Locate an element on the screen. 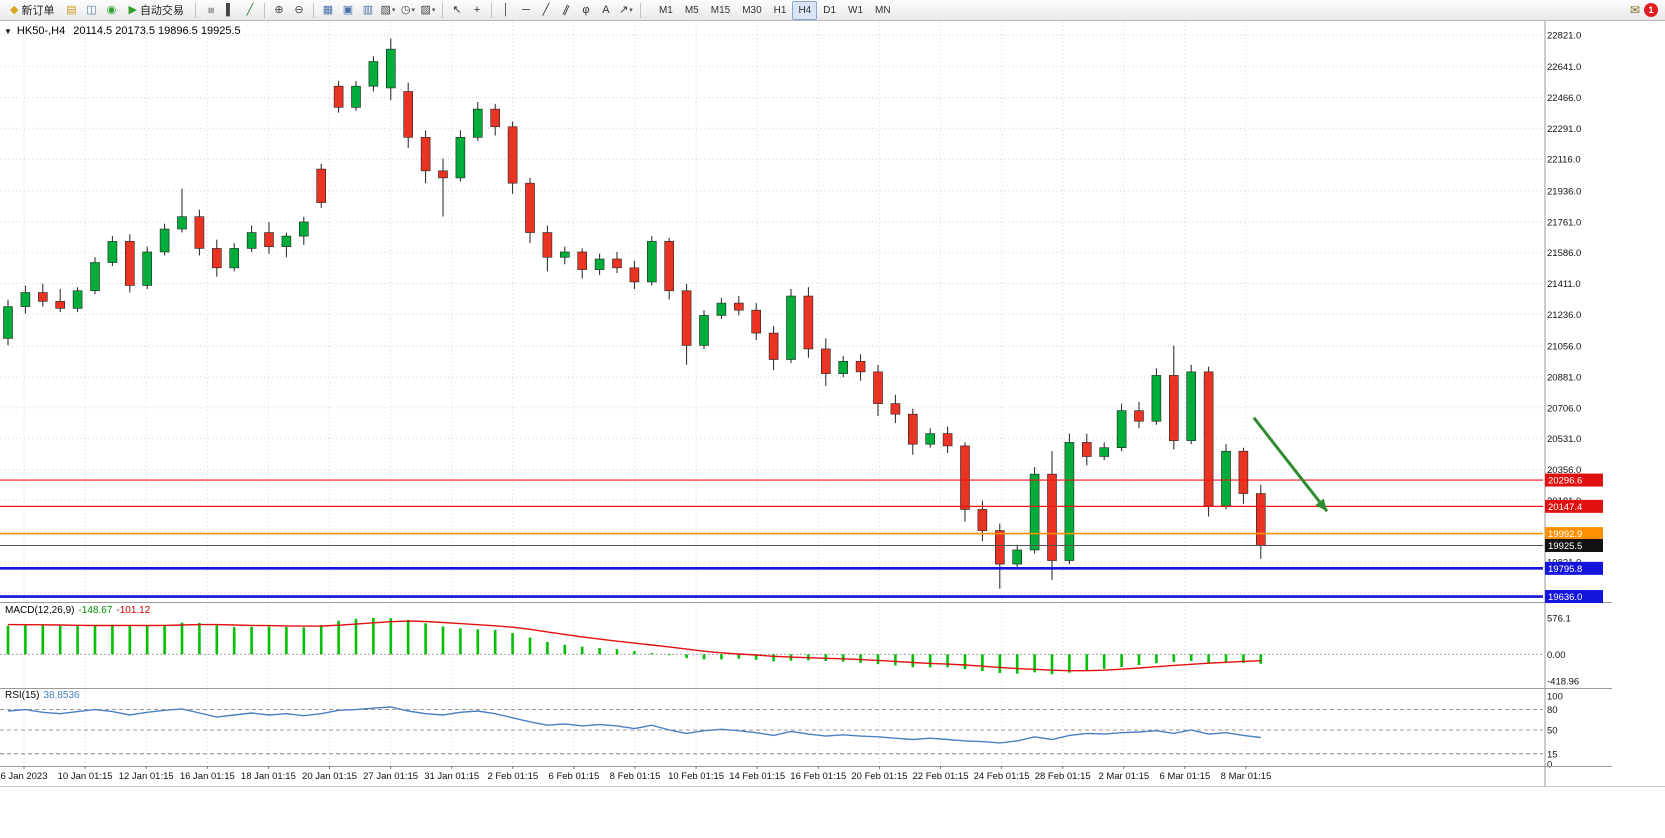  bar-chart-icon: ≡ is located at coordinates (210, 10).